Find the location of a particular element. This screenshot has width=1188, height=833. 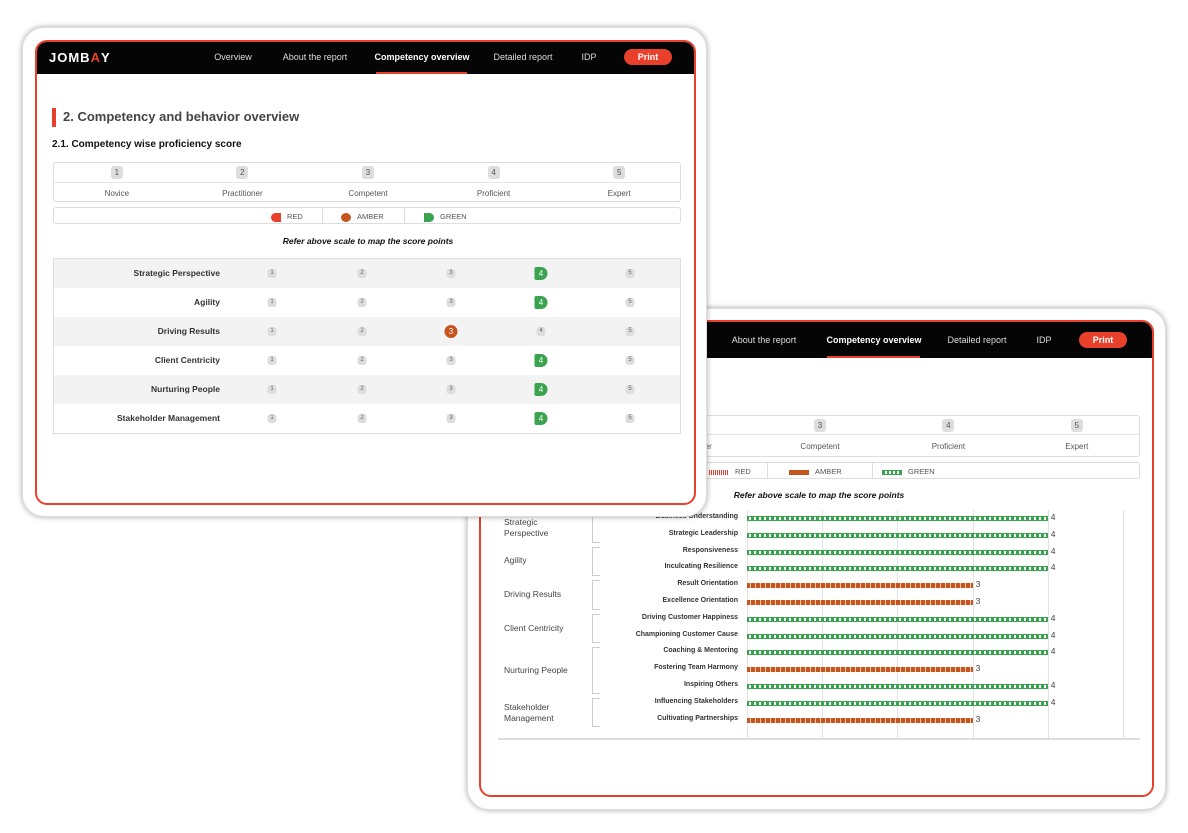

group-name: Stakeholder Management is located at coordinates (529, 712).